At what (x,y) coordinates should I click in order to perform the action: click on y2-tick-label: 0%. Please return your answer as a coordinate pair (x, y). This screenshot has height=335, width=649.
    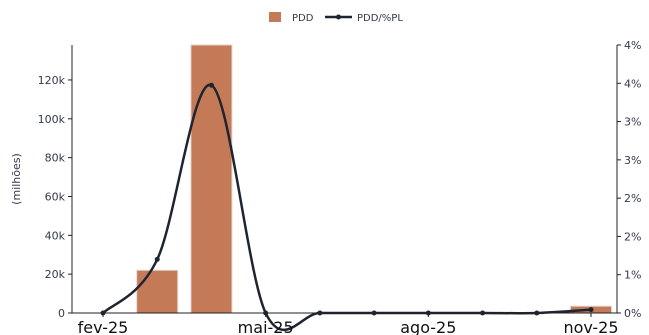
    Looking at the image, I should click on (632, 313).